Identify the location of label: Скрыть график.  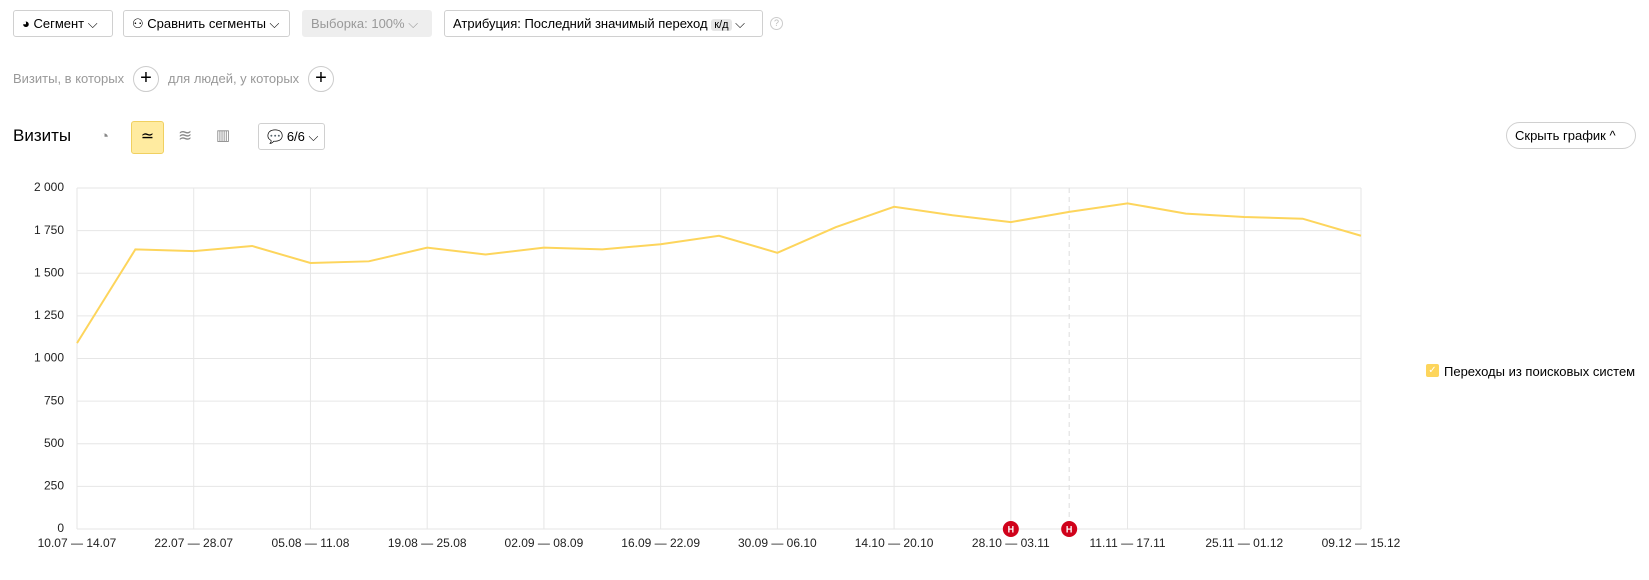
(1560, 135).